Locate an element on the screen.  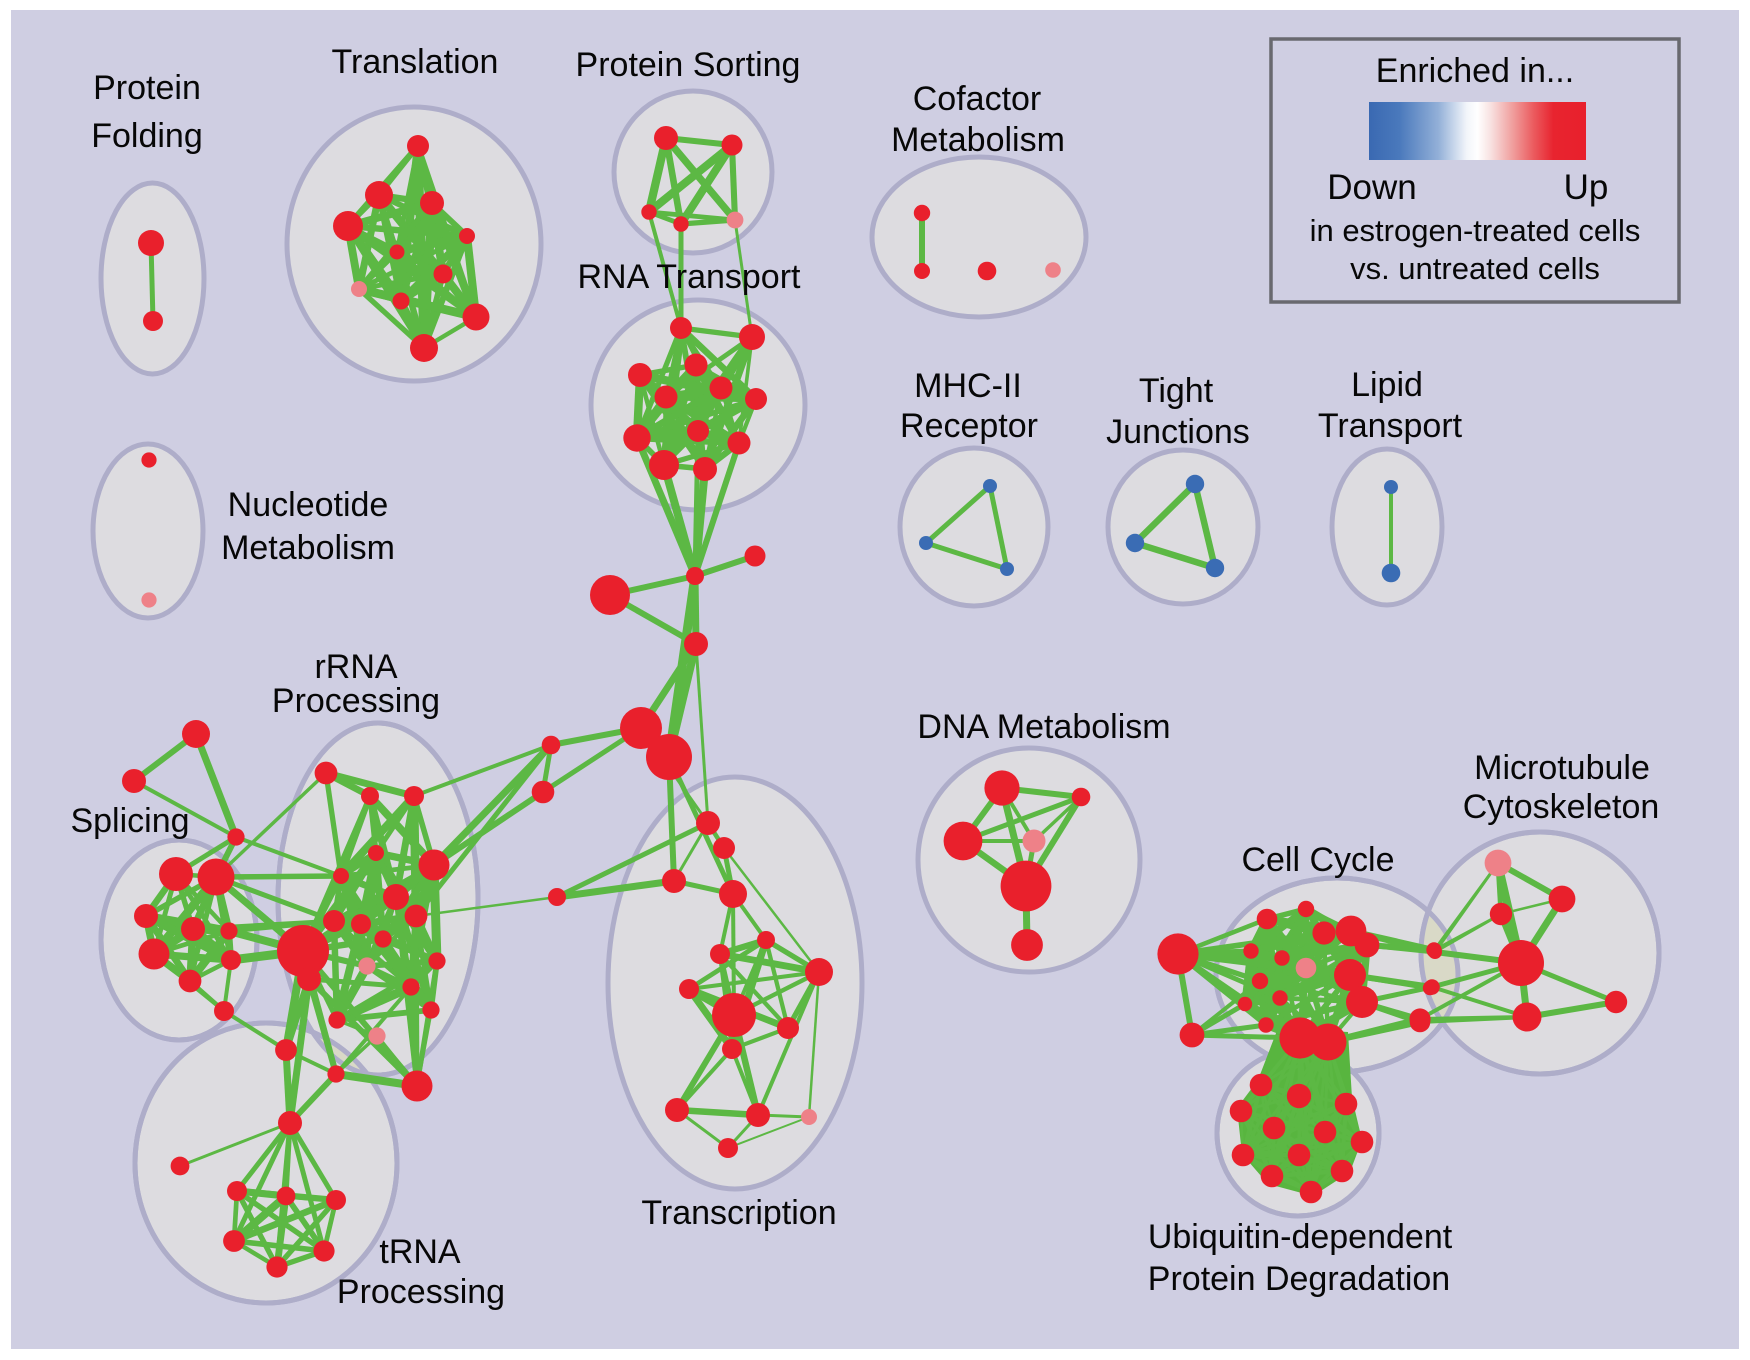
svg-text: Folding is located at coordinates (147, 136).